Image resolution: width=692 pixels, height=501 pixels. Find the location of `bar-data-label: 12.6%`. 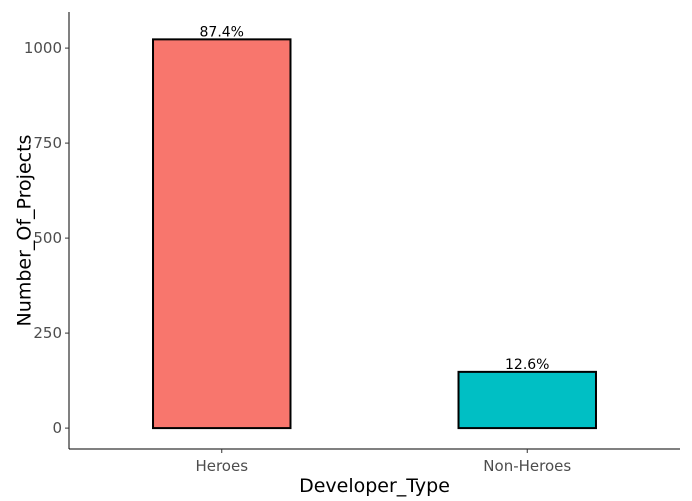

bar-data-label: 12.6% is located at coordinates (527, 365).